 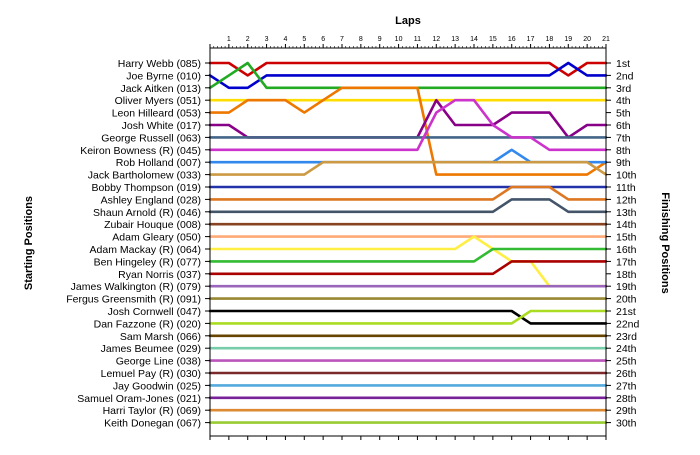 What do you see at coordinates (626, 225) in the screenshot?
I see `finish-position-label: 14th` at bounding box center [626, 225].